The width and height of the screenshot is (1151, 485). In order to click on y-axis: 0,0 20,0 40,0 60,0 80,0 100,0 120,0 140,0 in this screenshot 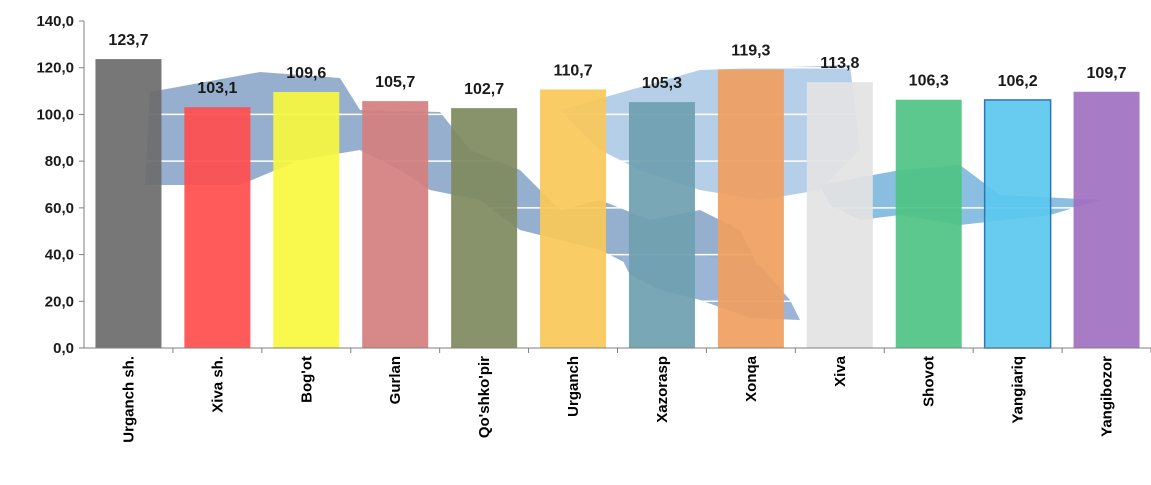, I will do `click(60, 185)`.